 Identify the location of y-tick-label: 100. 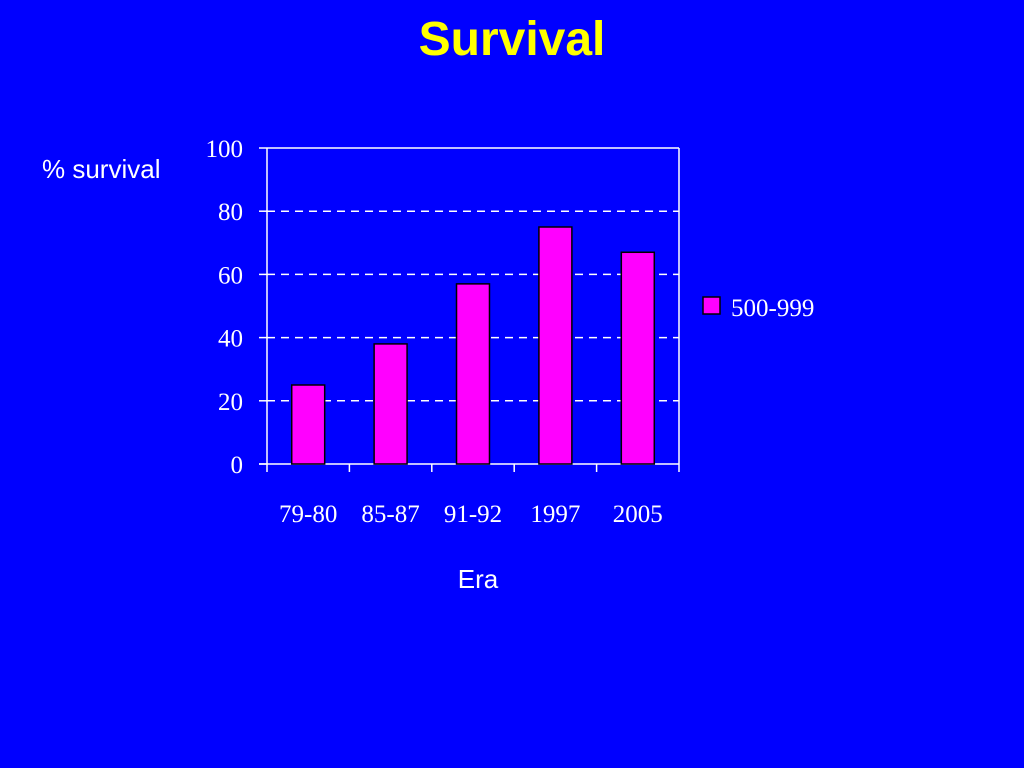
(225, 149).